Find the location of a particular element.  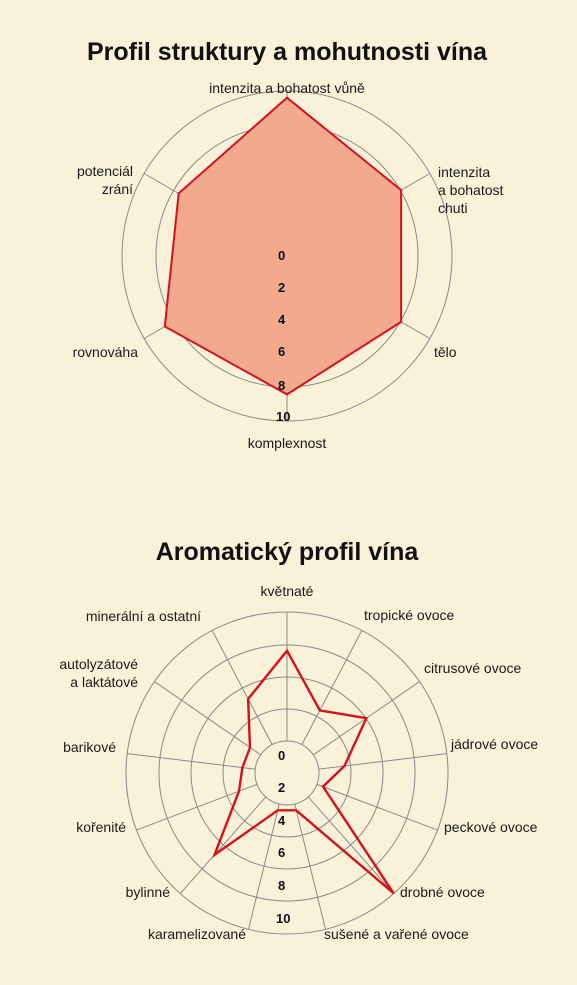

axis-label-line: intenzita is located at coordinates (464, 172).